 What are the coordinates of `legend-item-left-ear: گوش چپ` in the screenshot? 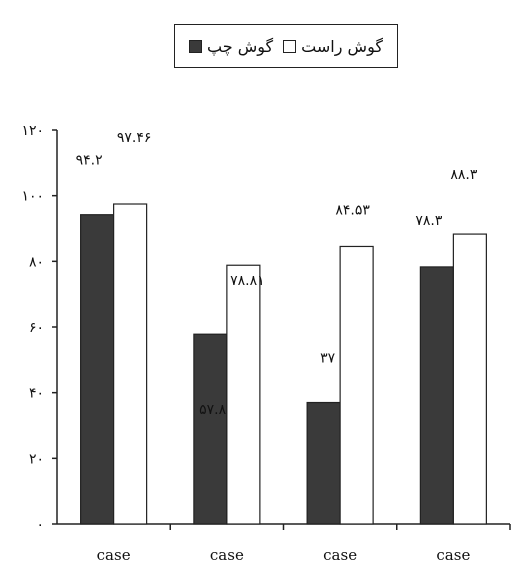 It's located at (231, 46).